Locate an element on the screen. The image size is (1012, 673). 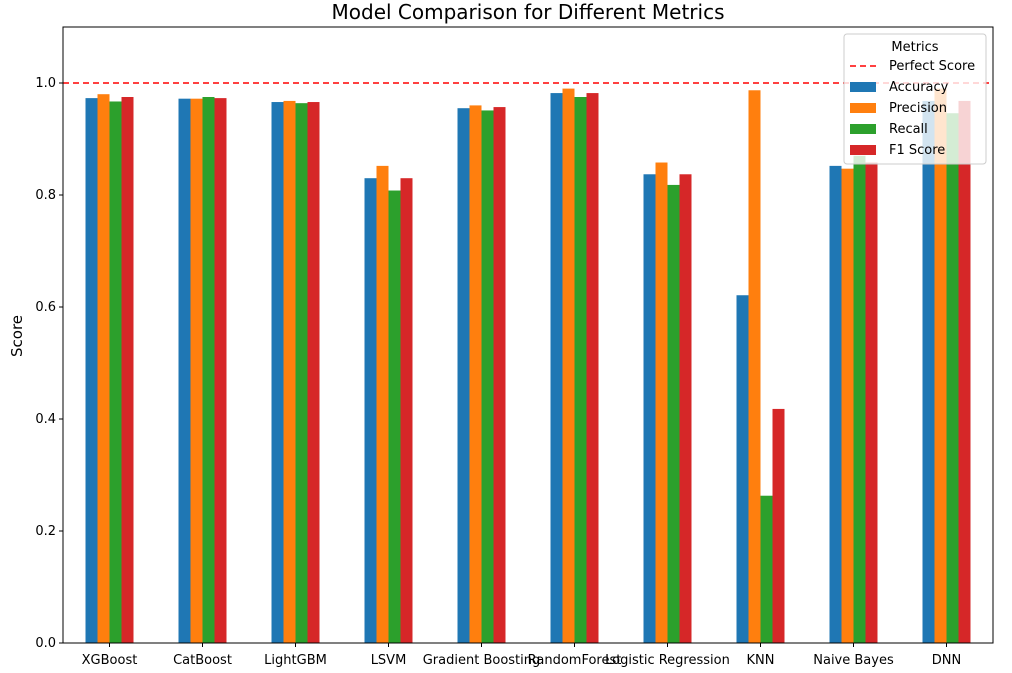
bar-recall-naive-bayes is located at coordinates (859, 399).